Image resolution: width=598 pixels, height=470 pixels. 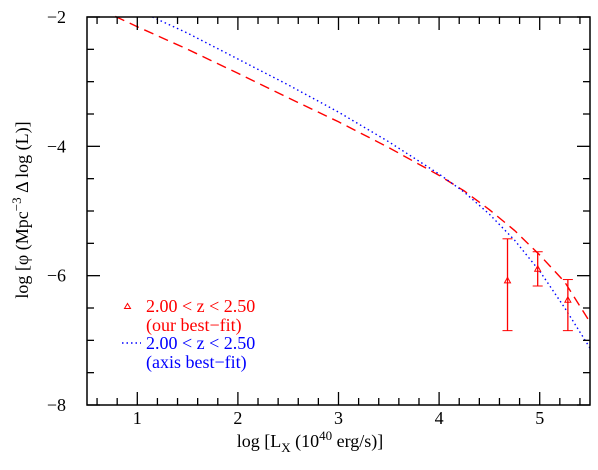 I want to click on legend-entry-2-label: 2.00 < z < 2.50, so click(x=200, y=343).